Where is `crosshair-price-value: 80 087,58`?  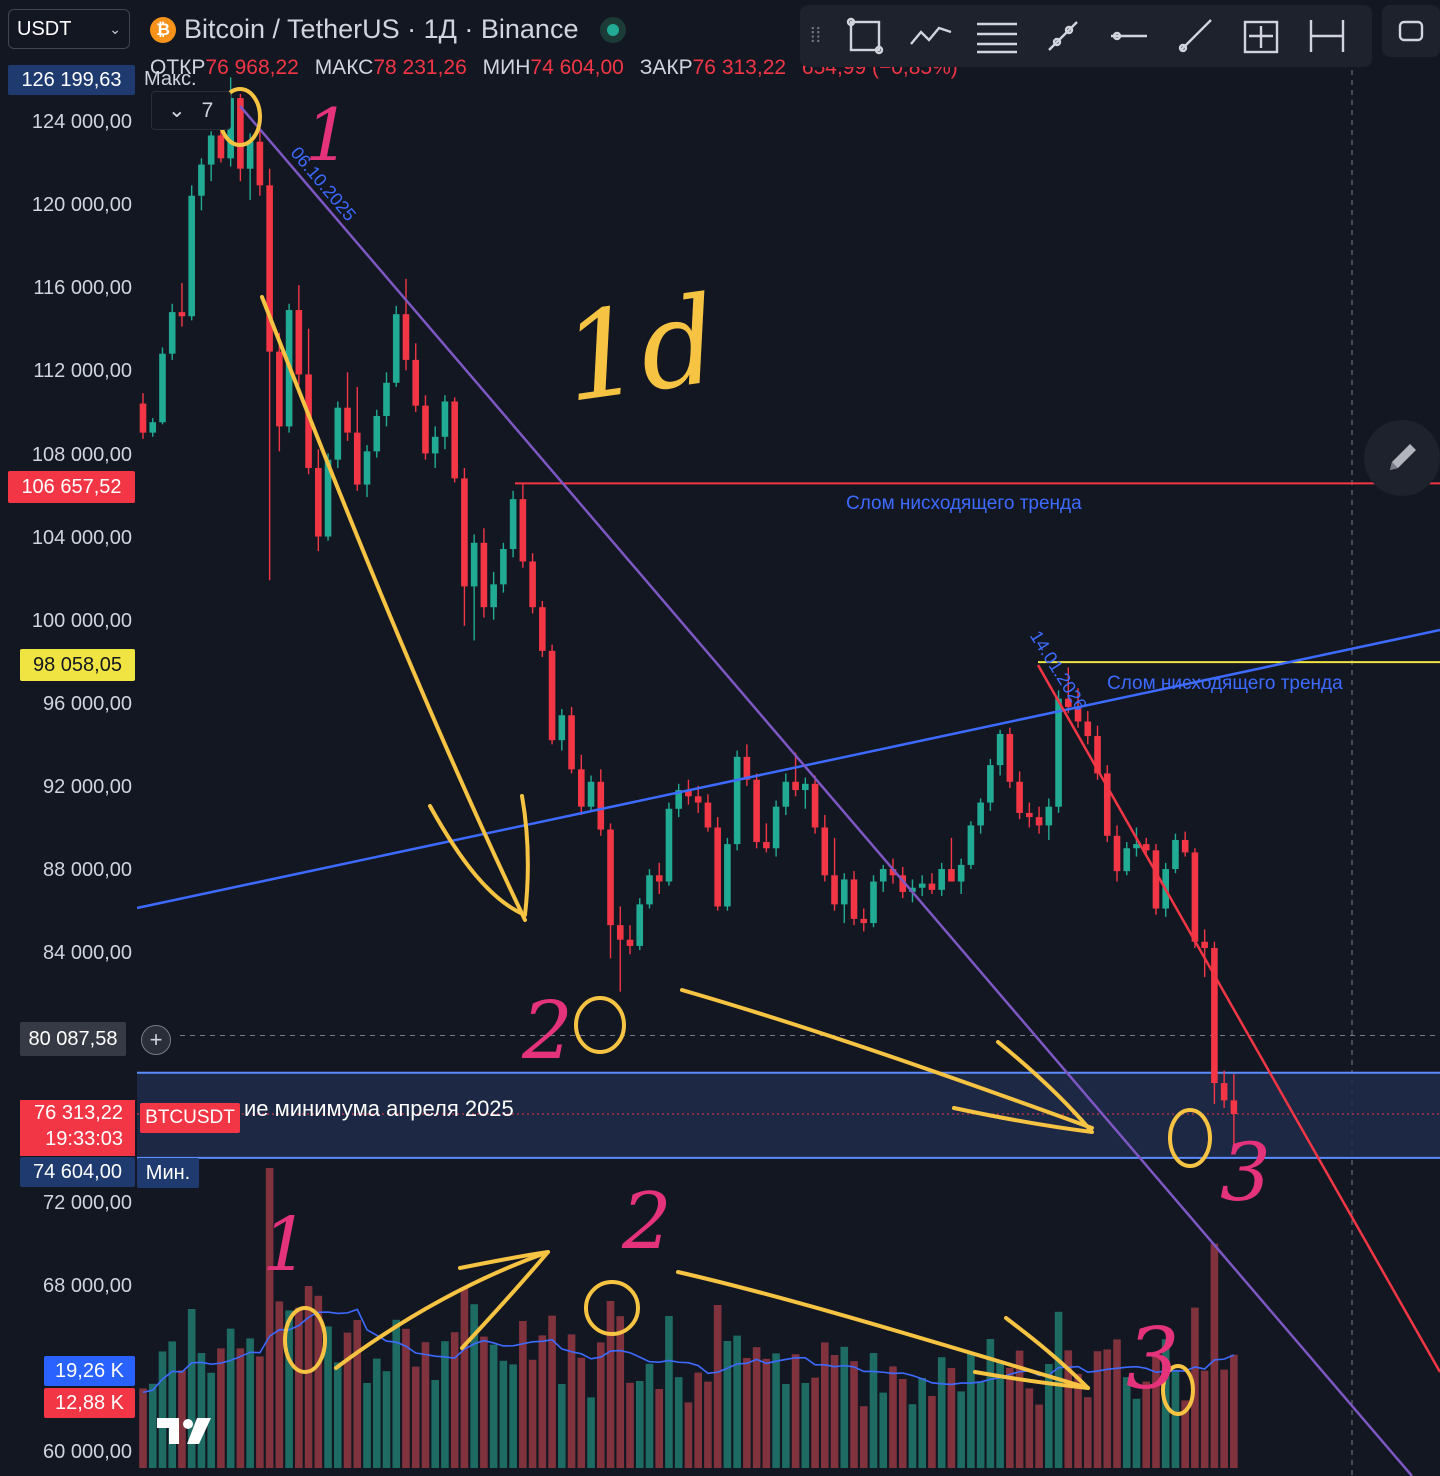
crosshair-price-value: 80 087,58 is located at coordinates (73, 1038).